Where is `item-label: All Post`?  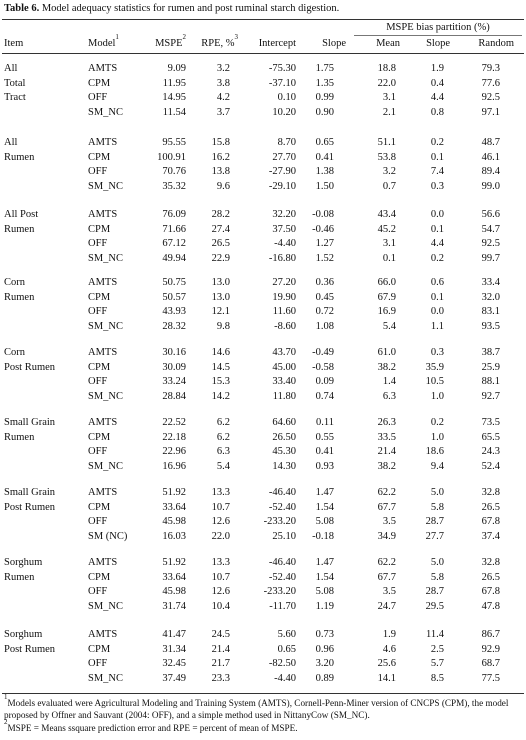 item-label: All Post is located at coordinates (21, 214).